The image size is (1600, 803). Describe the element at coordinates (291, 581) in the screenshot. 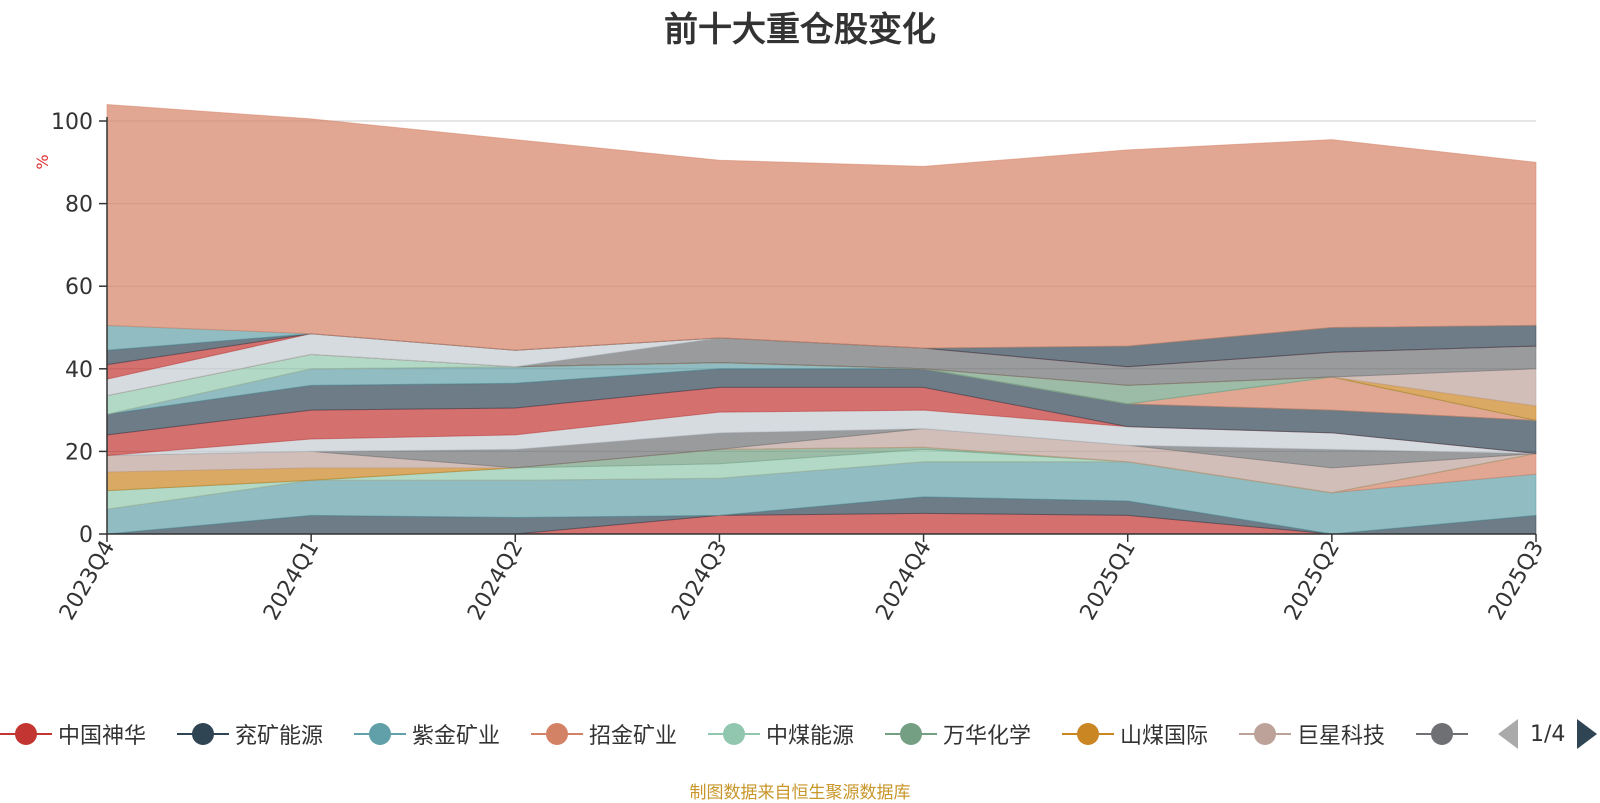

I see `x-tick-label: 2024Q1` at that location.